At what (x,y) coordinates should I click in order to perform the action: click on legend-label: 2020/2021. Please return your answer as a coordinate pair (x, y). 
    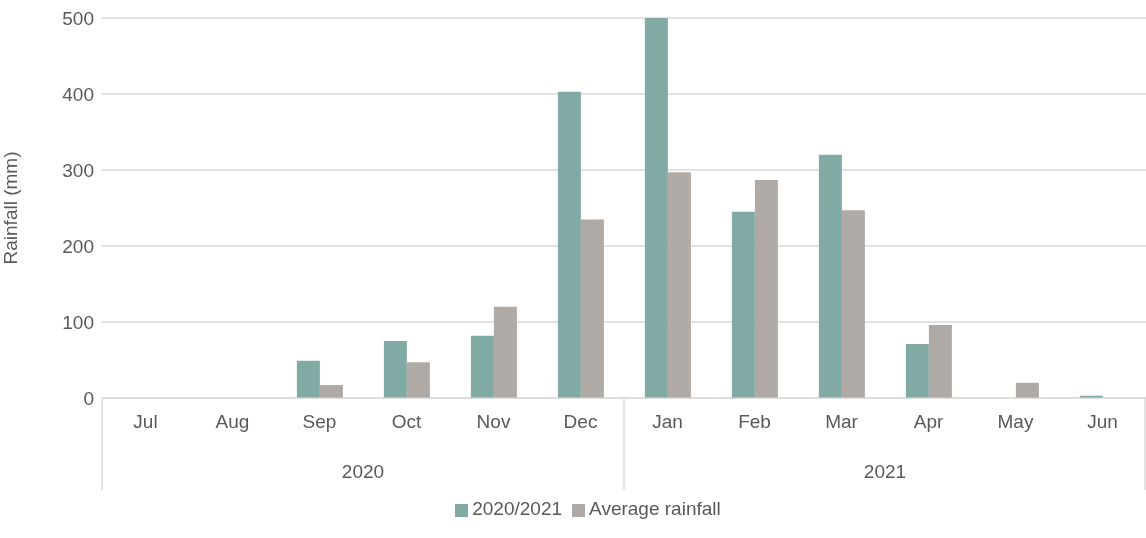
    Looking at the image, I should click on (517, 508).